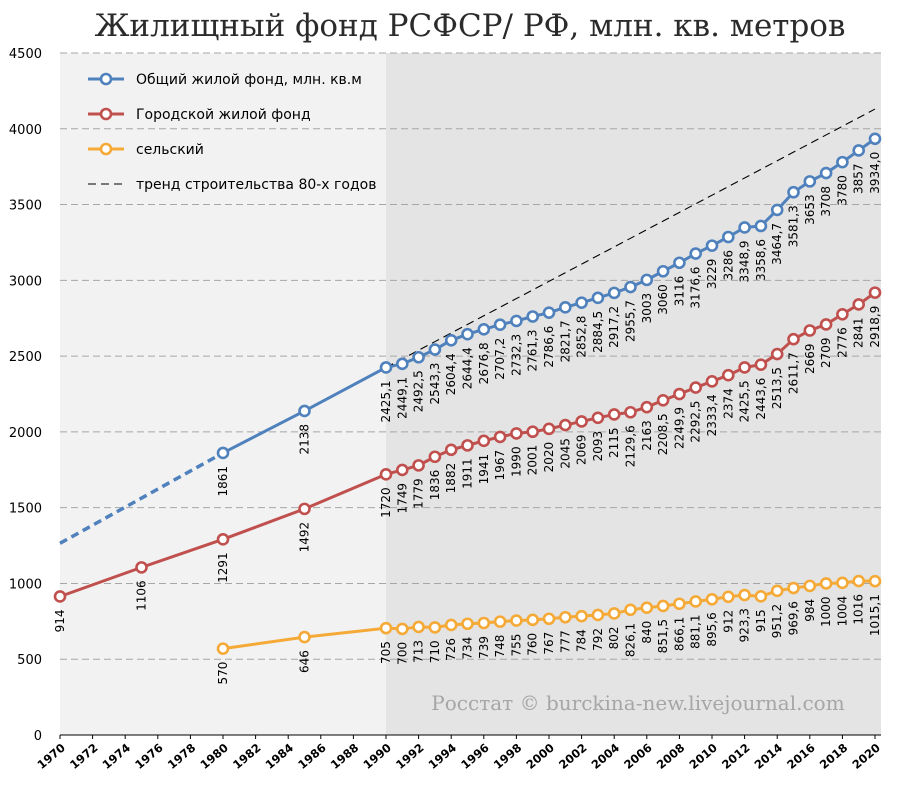 The width and height of the screenshot is (900, 788). Describe the element at coordinates (500, 359) in the screenshot. I see `data-label: 2707,2` at that location.